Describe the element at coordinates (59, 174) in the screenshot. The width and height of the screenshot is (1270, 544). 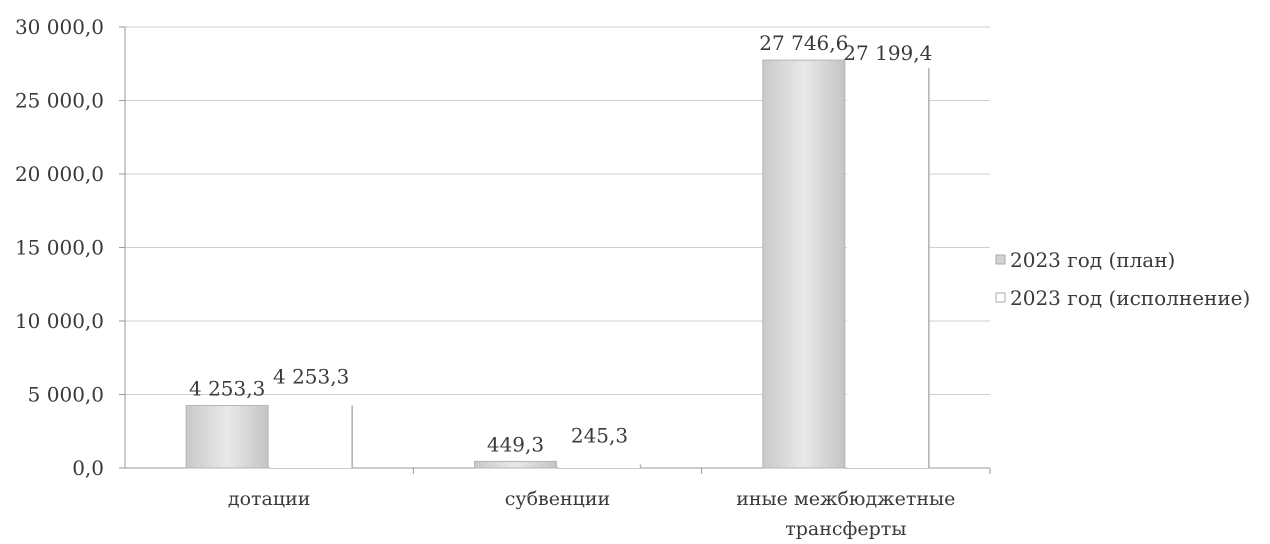
I see `y-tick-label: 20 000,0` at that location.